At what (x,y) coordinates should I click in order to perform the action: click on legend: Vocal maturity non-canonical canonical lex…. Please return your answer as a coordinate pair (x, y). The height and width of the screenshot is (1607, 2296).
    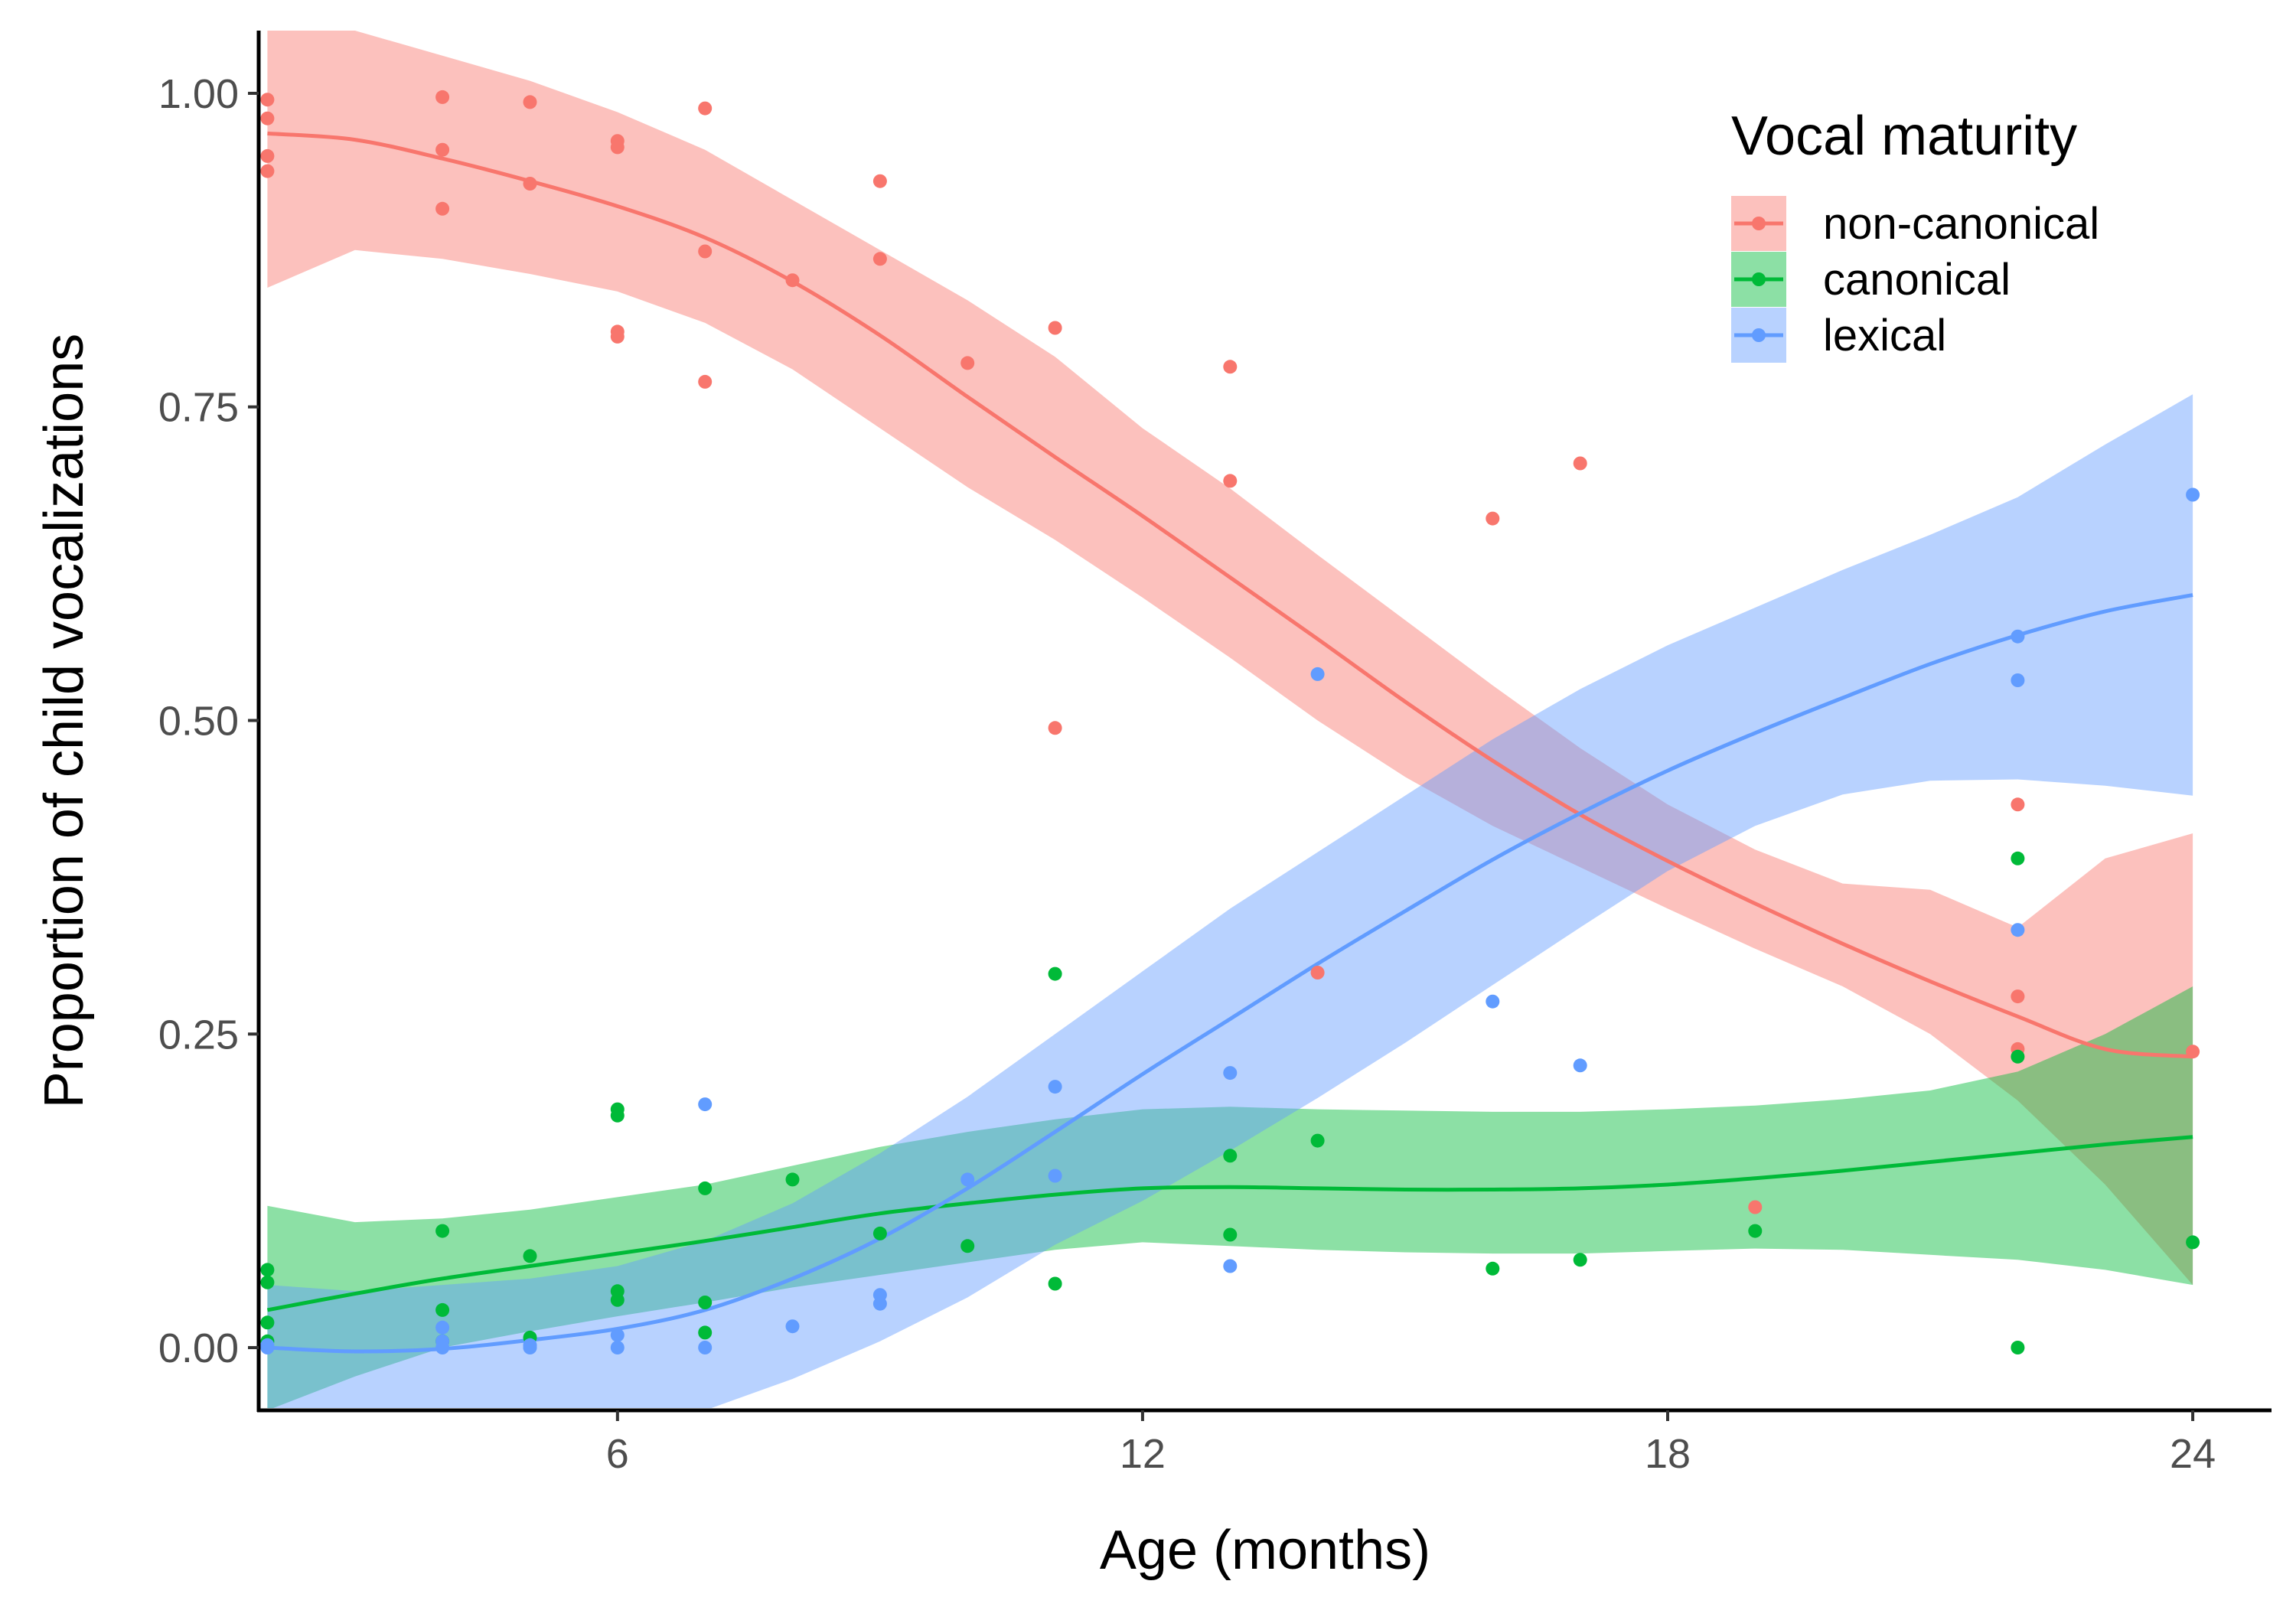
    Looking at the image, I should click on (1915, 234).